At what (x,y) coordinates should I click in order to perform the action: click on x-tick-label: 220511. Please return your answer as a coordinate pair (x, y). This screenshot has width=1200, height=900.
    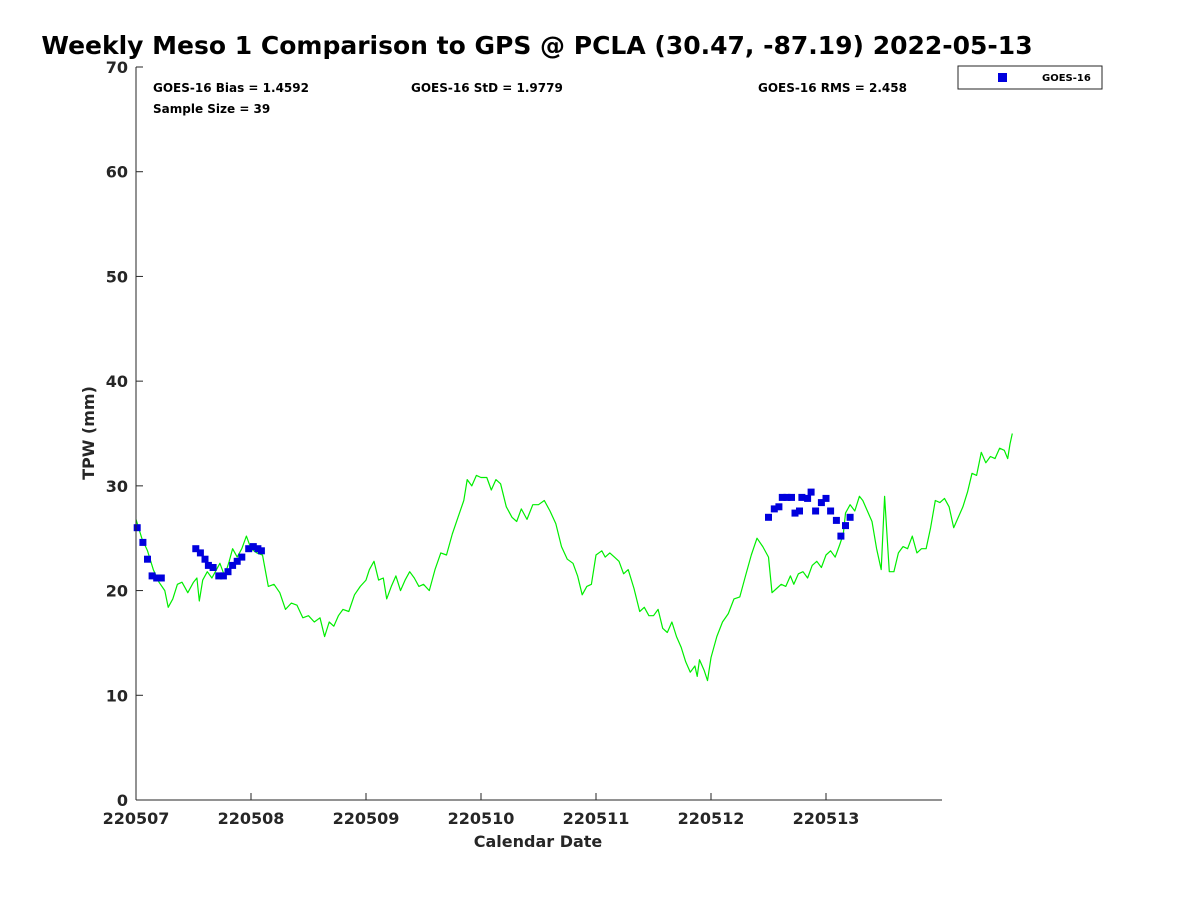
    Looking at the image, I should click on (596, 818).